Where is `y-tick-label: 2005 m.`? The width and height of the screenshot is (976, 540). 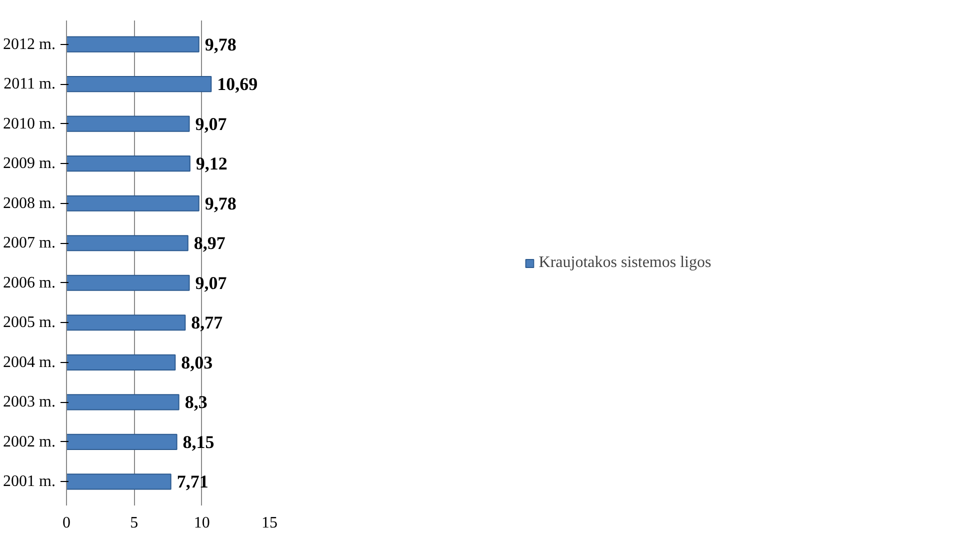
y-tick-label: 2005 m. is located at coordinates (29, 323).